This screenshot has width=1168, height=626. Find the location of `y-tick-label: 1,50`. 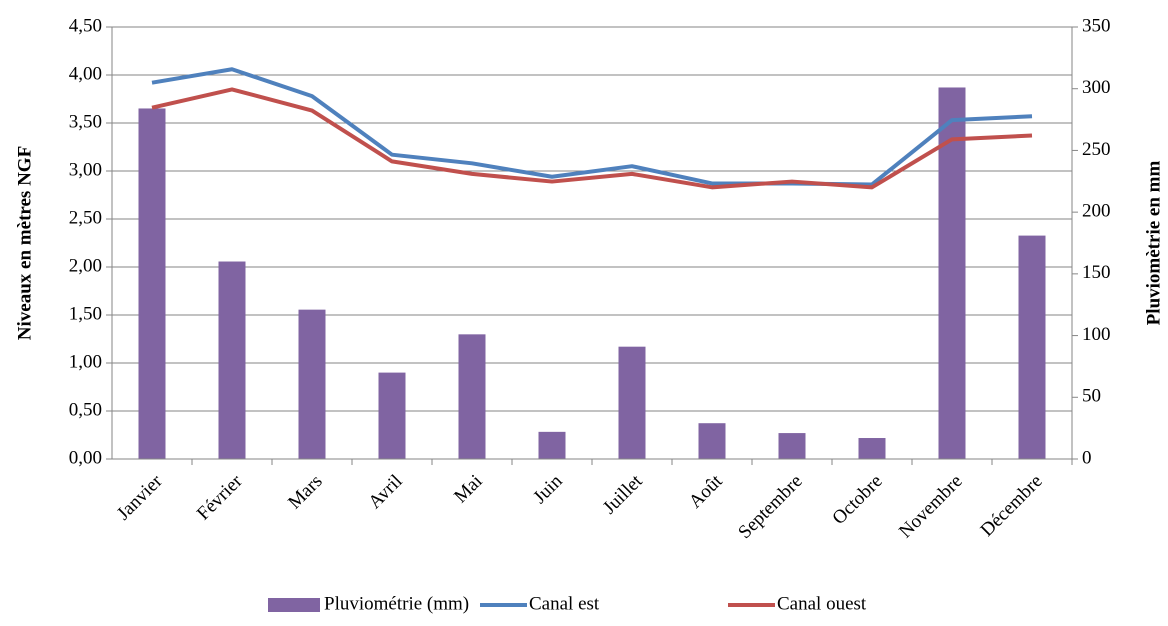

y-tick-label: 1,50 is located at coordinates (85, 313).